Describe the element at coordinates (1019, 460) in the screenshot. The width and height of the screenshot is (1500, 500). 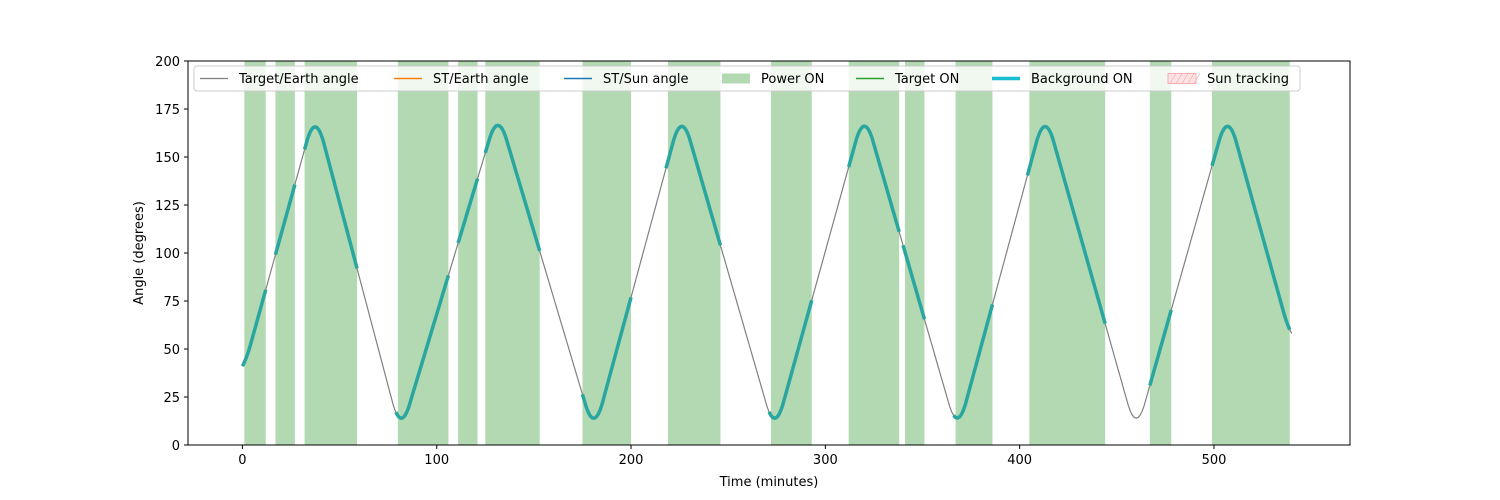
I see `x-tick-label: 400` at that location.